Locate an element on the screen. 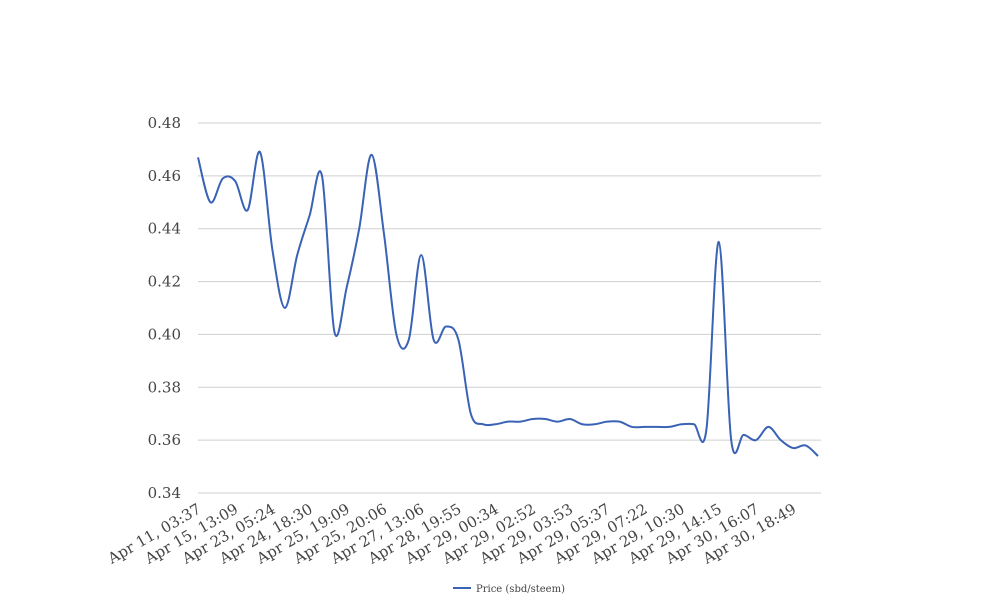  y-tick-label: 0.40 is located at coordinates (164, 334).